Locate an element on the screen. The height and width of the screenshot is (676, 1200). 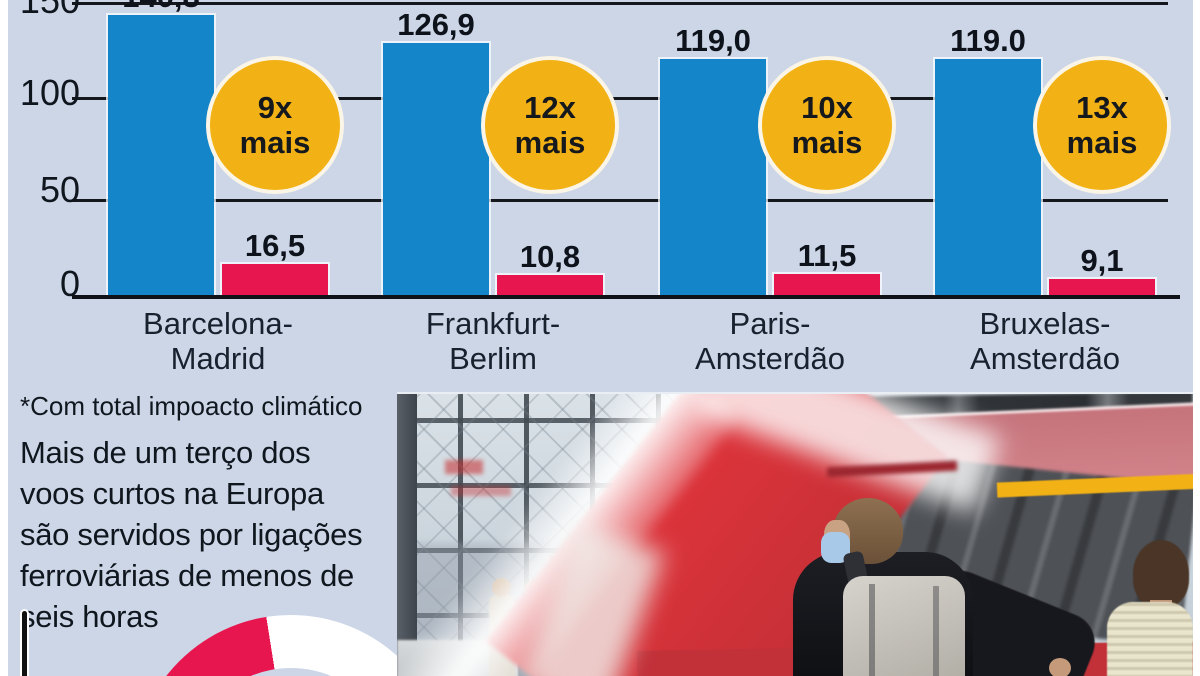
callout-line: voos curtos na Europa is located at coordinates (172, 493).